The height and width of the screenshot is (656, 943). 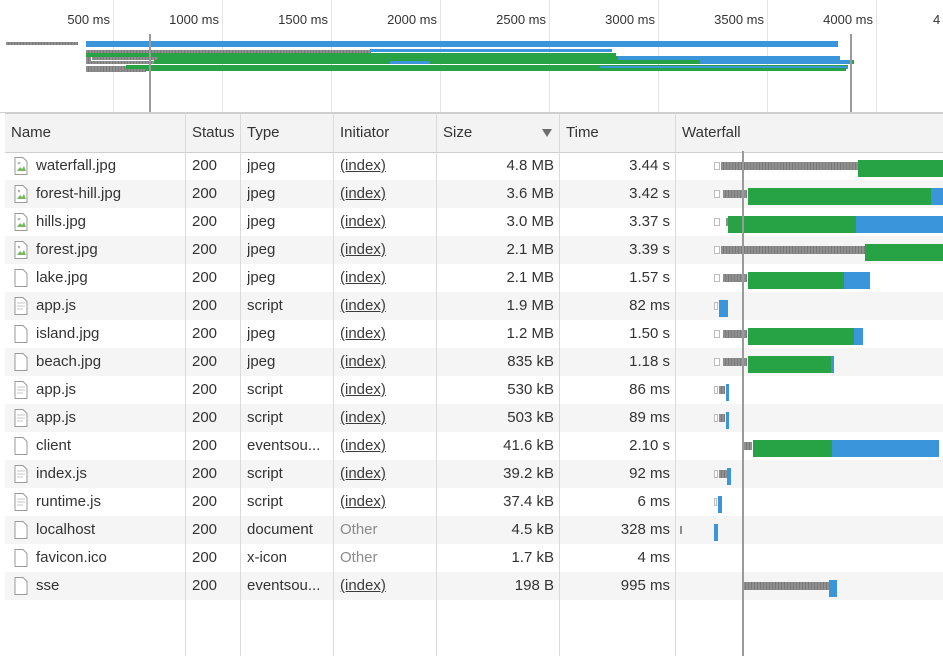 What do you see at coordinates (582, 132) in the screenshot?
I see `column-header-time: Time` at bounding box center [582, 132].